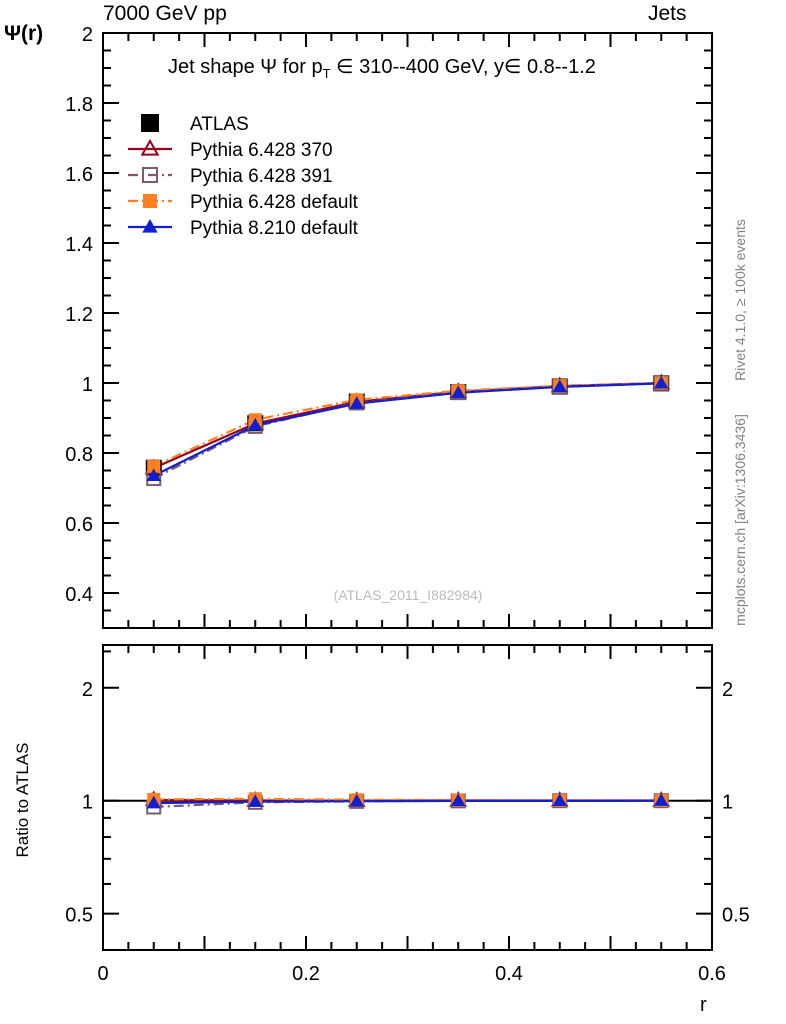 The width and height of the screenshot is (786, 1024). What do you see at coordinates (740, 300) in the screenshot?
I see `side-label-rivet: Rivet 4.1.0, ≥ 100k events` at bounding box center [740, 300].